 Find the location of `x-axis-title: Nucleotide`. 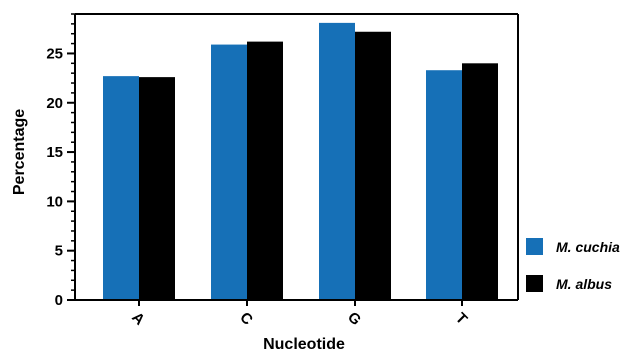

x-axis-title: Nucleotide is located at coordinates (304, 344).